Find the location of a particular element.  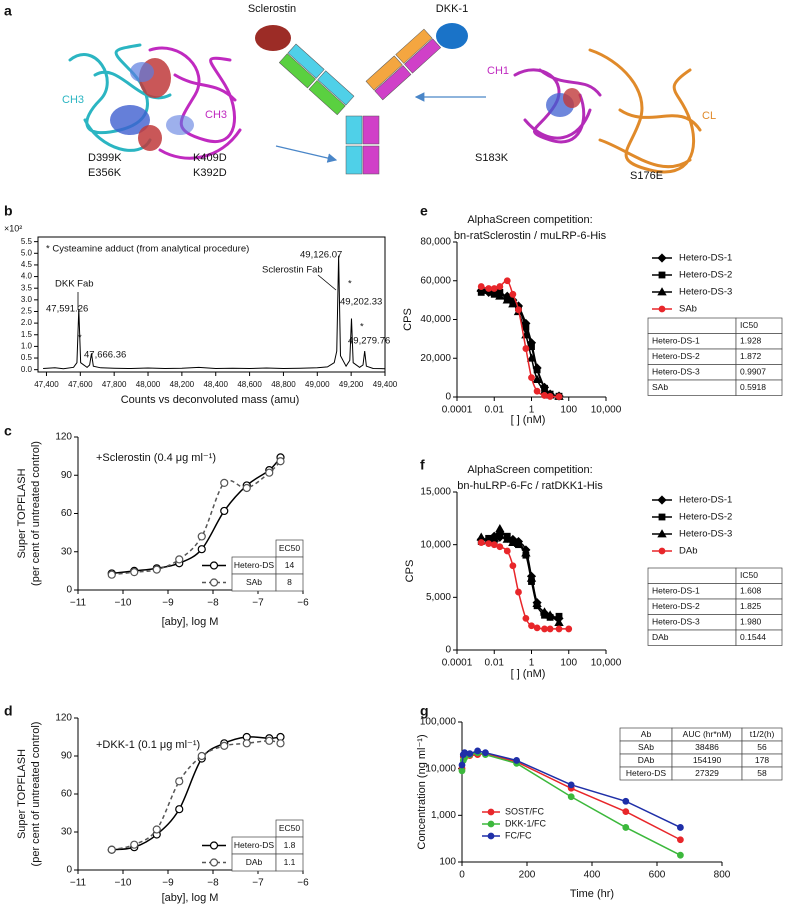

sclerostin-icon is located at coordinates (273, 38).